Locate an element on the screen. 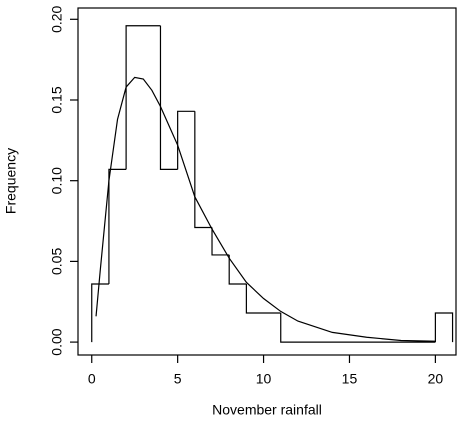  y-tick-label: 0.15 is located at coordinates (57, 99).